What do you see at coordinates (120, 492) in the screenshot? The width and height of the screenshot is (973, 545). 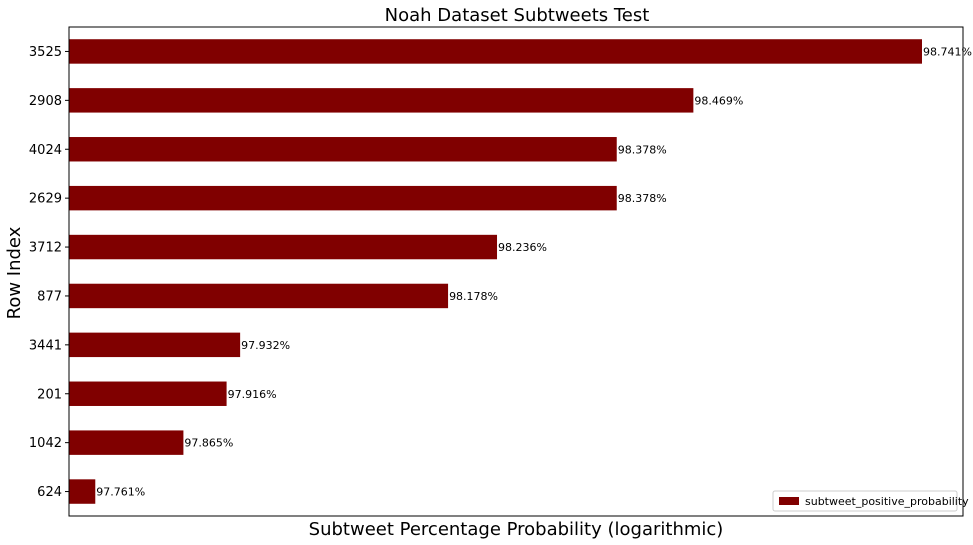 I see `data-label: 97.761%` at bounding box center [120, 492].